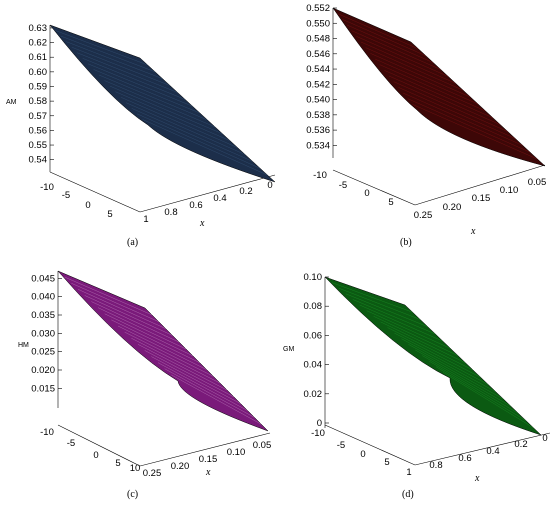  What do you see at coordinates (43, 333) in the screenshot?
I see `z-tick-label: 0.030` at bounding box center [43, 333].